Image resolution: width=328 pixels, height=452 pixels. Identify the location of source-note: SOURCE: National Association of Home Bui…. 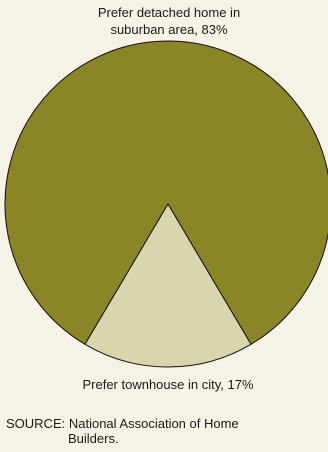
(122, 431).